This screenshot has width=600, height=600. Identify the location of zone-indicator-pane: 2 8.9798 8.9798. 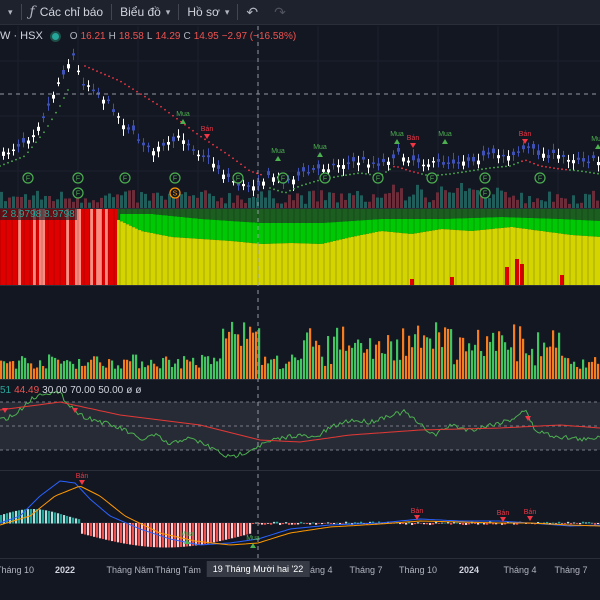
(300, 247).